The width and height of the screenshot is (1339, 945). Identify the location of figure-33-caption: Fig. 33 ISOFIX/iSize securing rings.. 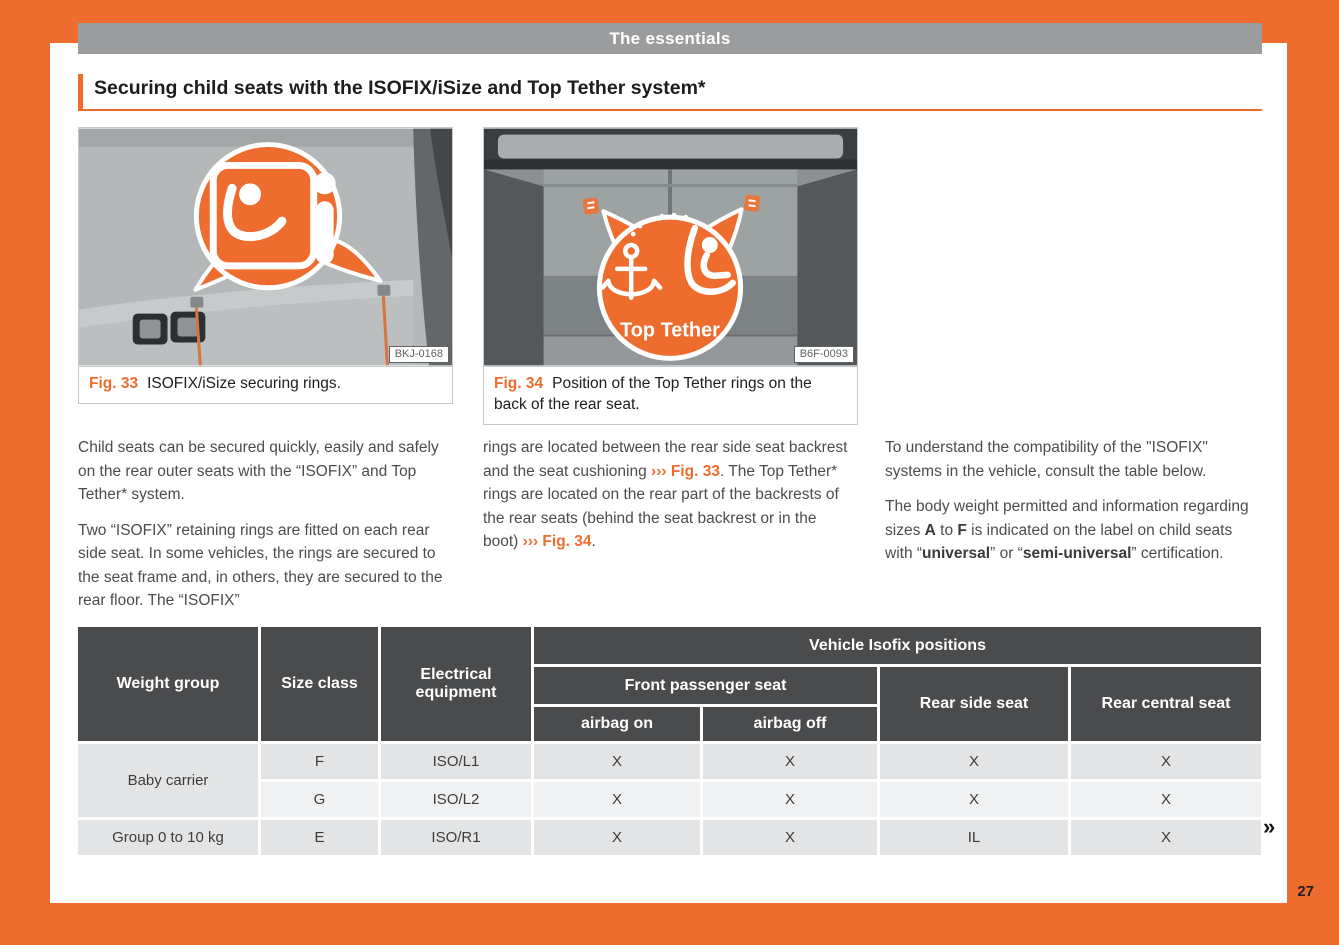
(265, 384).